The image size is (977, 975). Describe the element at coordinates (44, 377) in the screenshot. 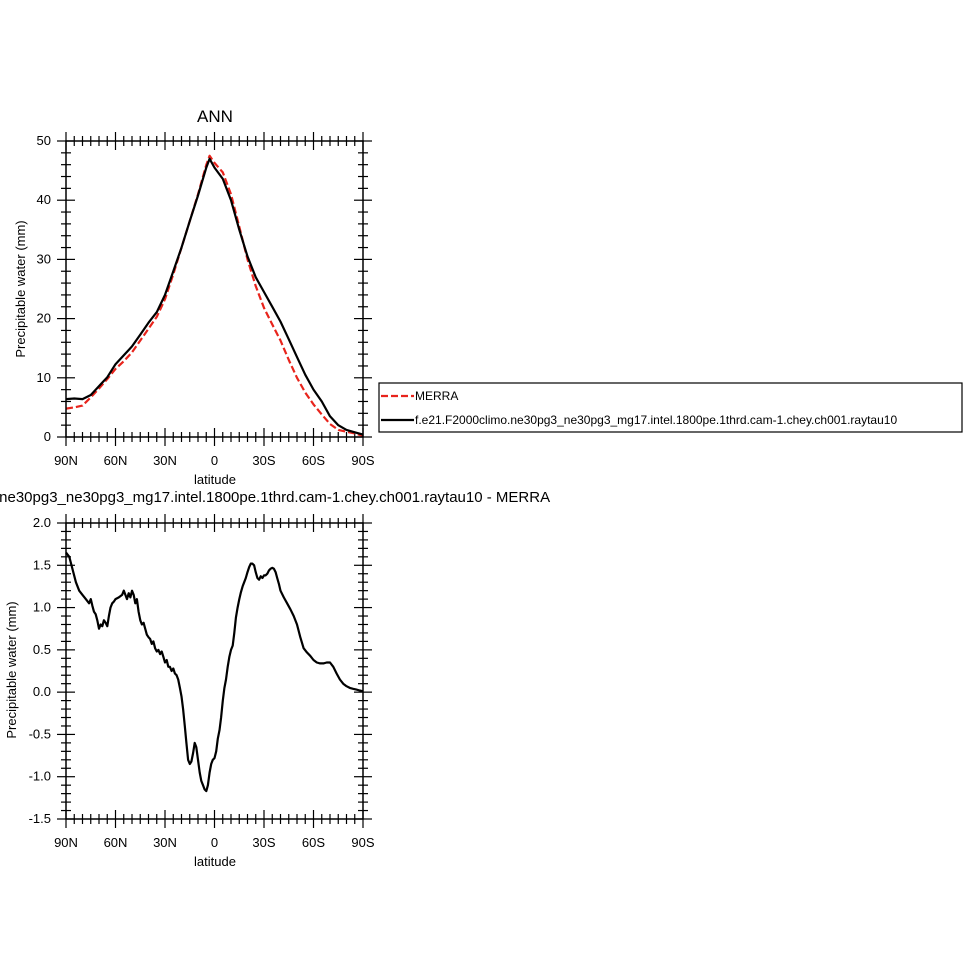

I see `y-tick-label: 10` at that location.